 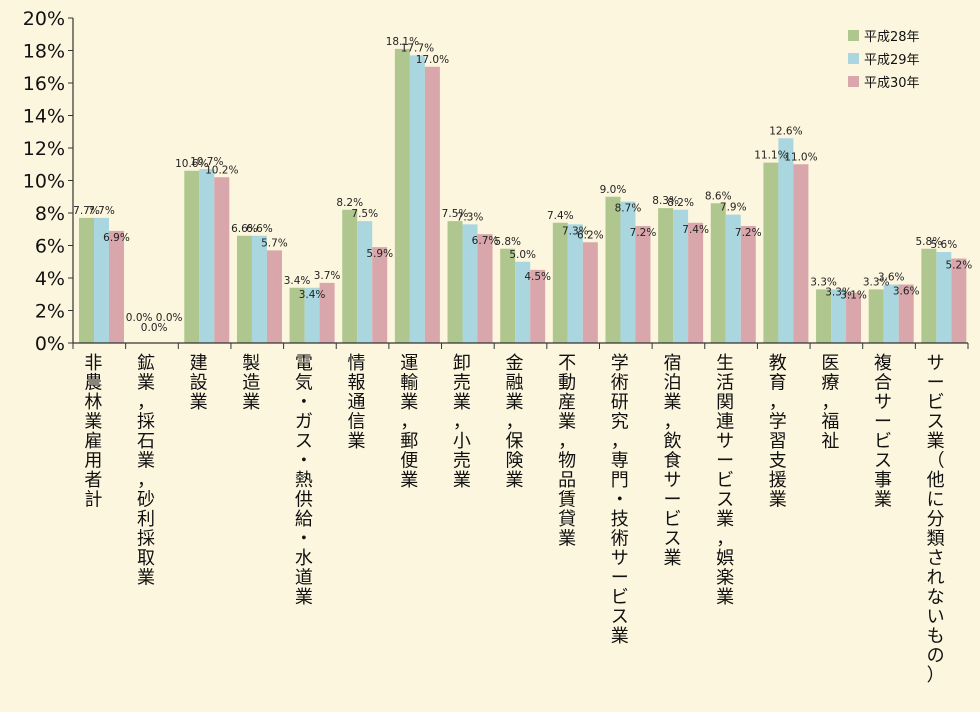 I want to click on data-label: 9.0%, so click(x=613, y=190).